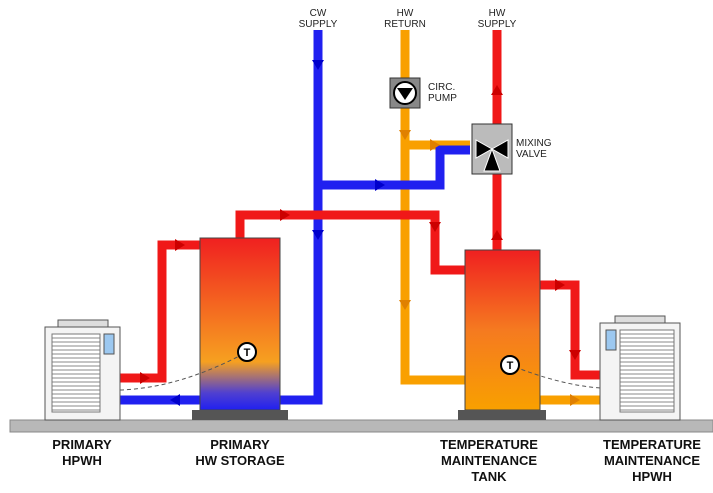  Describe the element at coordinates (502, 330) in the screenshot. I see `tm-tank` at that location.